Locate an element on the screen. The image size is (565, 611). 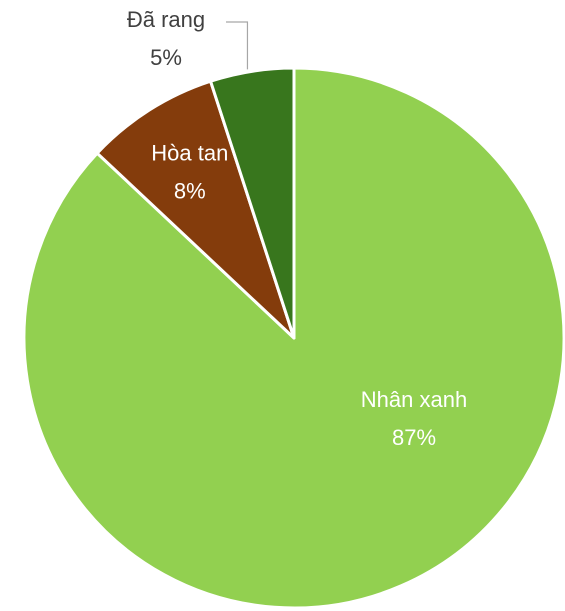
data-label-name: Nhân xanh is located at coordinates (414, 399).